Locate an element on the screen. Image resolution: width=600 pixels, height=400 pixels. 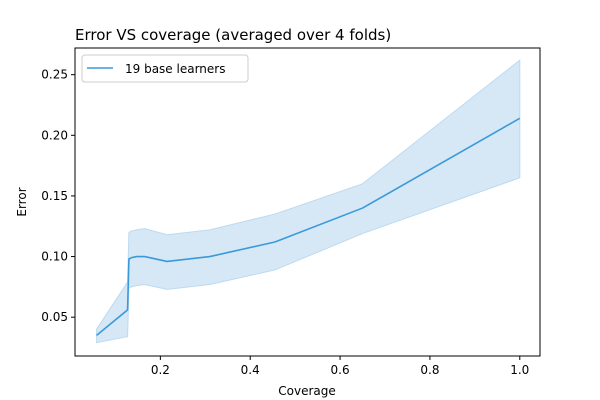
y-tick-label: 0.15 is located at coordinates (54, 196).